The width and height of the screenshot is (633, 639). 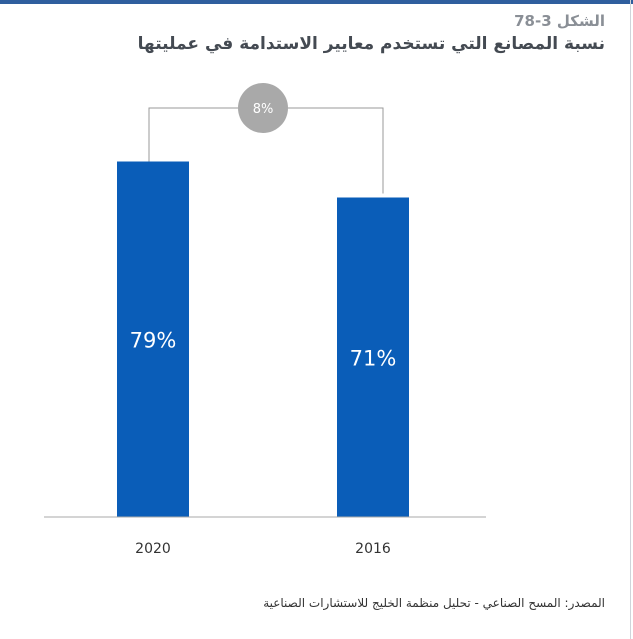 I want to click on bar-2020, so click(x=153, y=339).